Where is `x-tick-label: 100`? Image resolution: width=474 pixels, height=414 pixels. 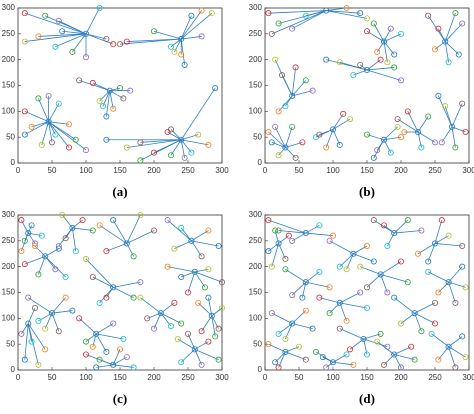
x-tick-label: 100 is located at coordinates (333, 377).